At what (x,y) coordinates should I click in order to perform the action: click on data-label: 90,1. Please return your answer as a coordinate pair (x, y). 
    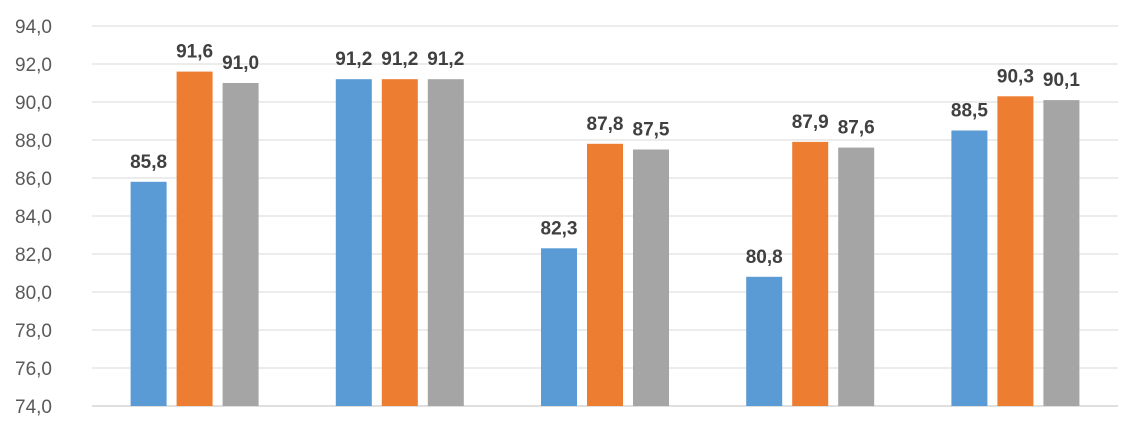
    Looking at the image, I should click on (1061, 80).